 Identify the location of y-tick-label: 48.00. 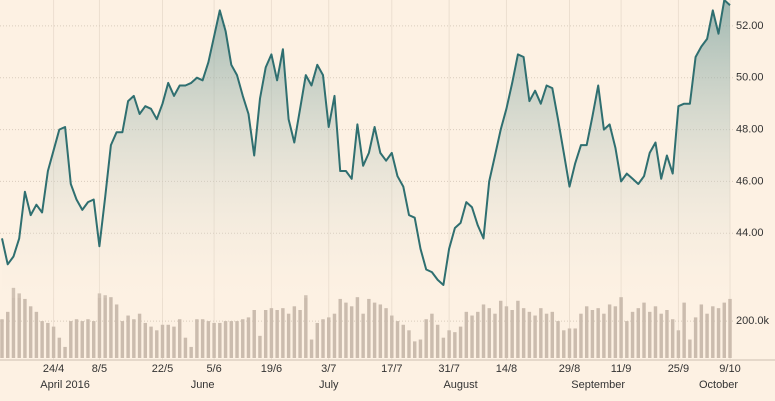
(750, 129).